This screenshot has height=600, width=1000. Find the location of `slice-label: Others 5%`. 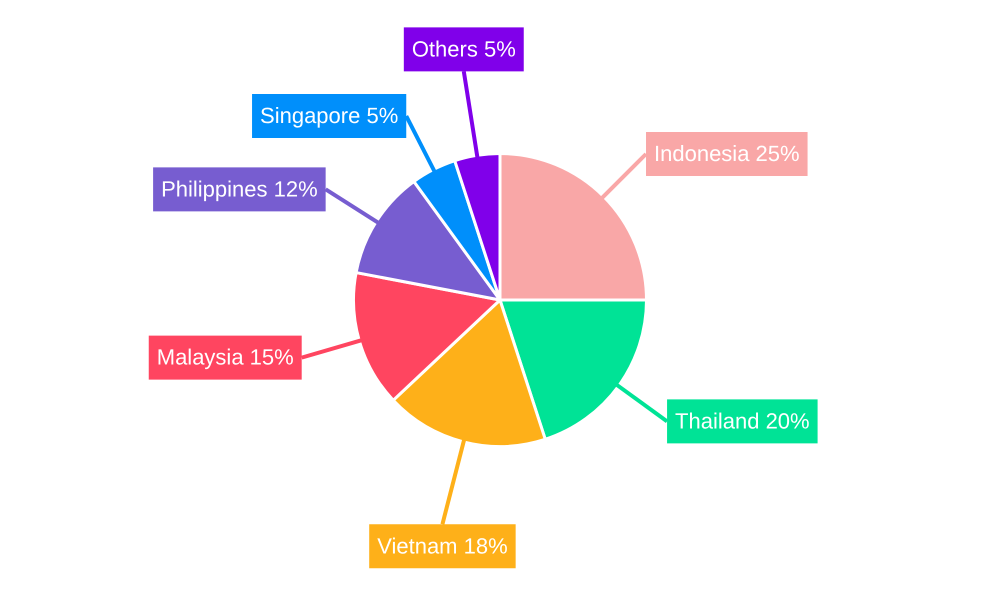

slice-label: Others 5% is located at coordinates (464, 49).